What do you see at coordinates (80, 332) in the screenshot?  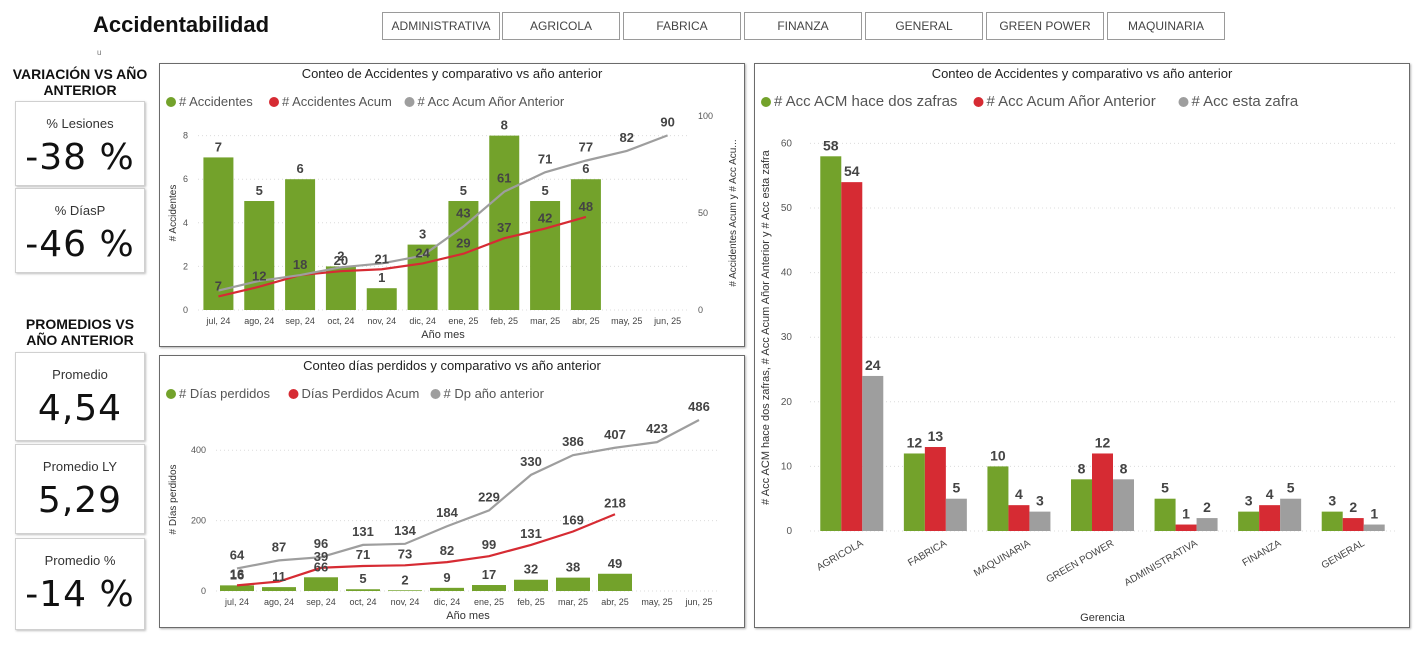 I see `promedios-heading: PROMEDIOS VS AÑO ANTERIOR` at bounding box center [80, 332].